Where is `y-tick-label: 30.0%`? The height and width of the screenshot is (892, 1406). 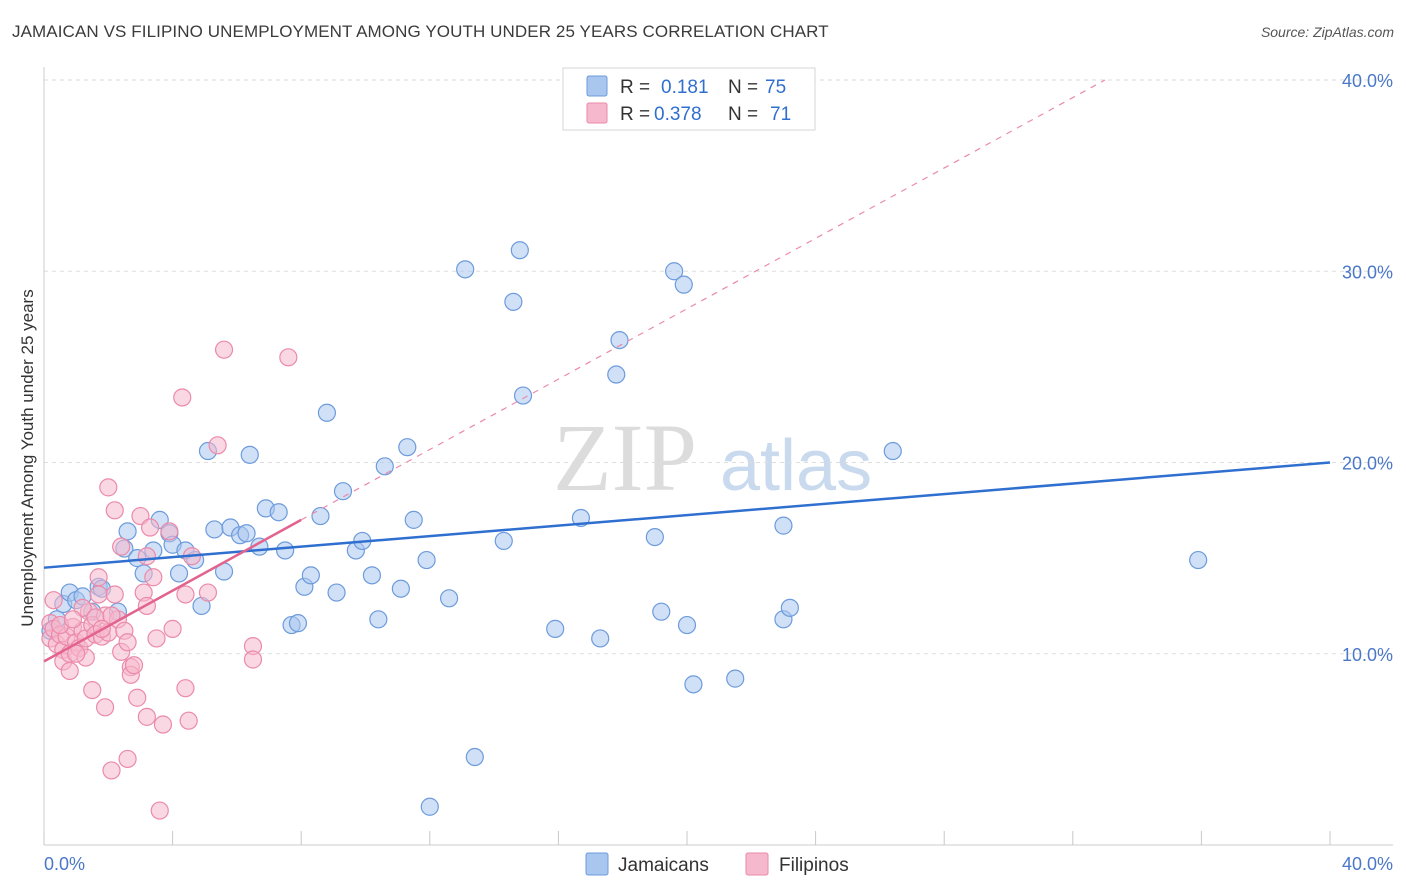
y-tick-label: 30.0% is located at coordinates (1367, 272).